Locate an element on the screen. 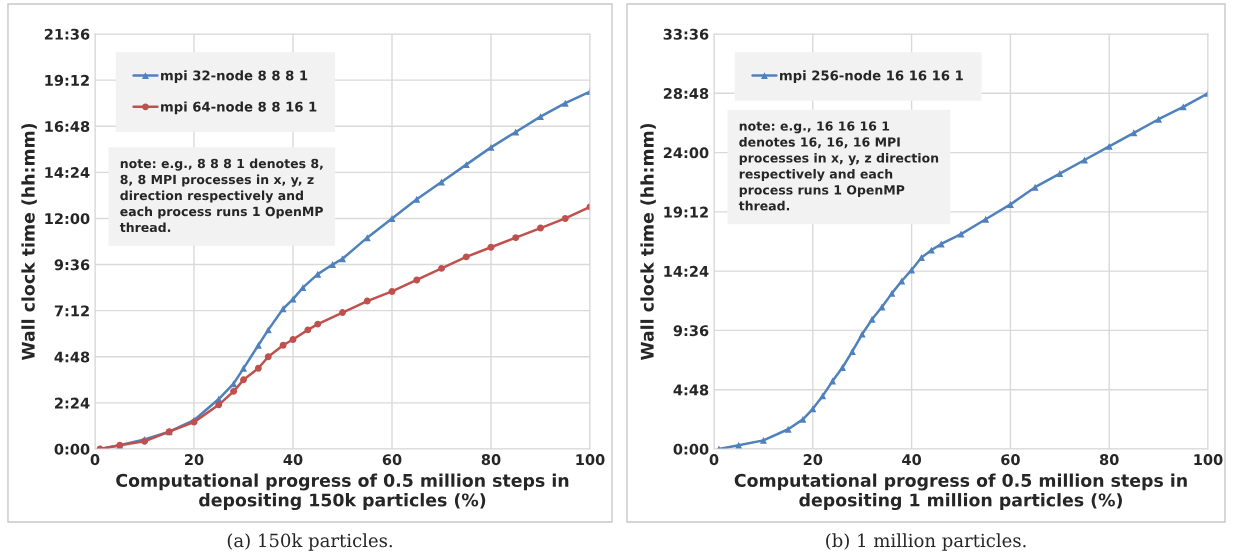 Image resolution: width=1233 pixels, height=559 pixels. y-tick-label: 12:00 is located at coordinates (67, 219).